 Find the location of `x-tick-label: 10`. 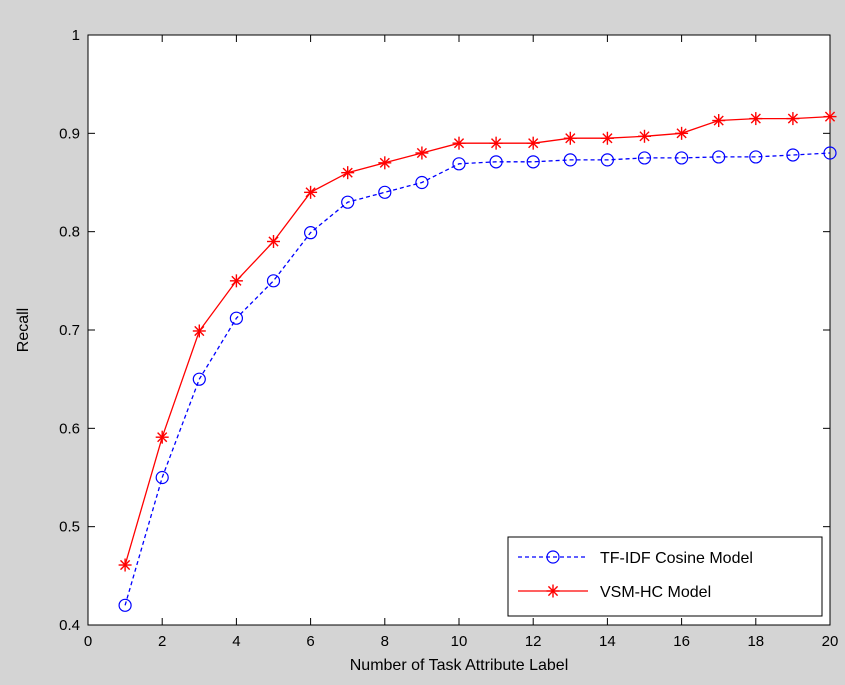

x-tick-label: 10 is located at coordinates (459, 641).